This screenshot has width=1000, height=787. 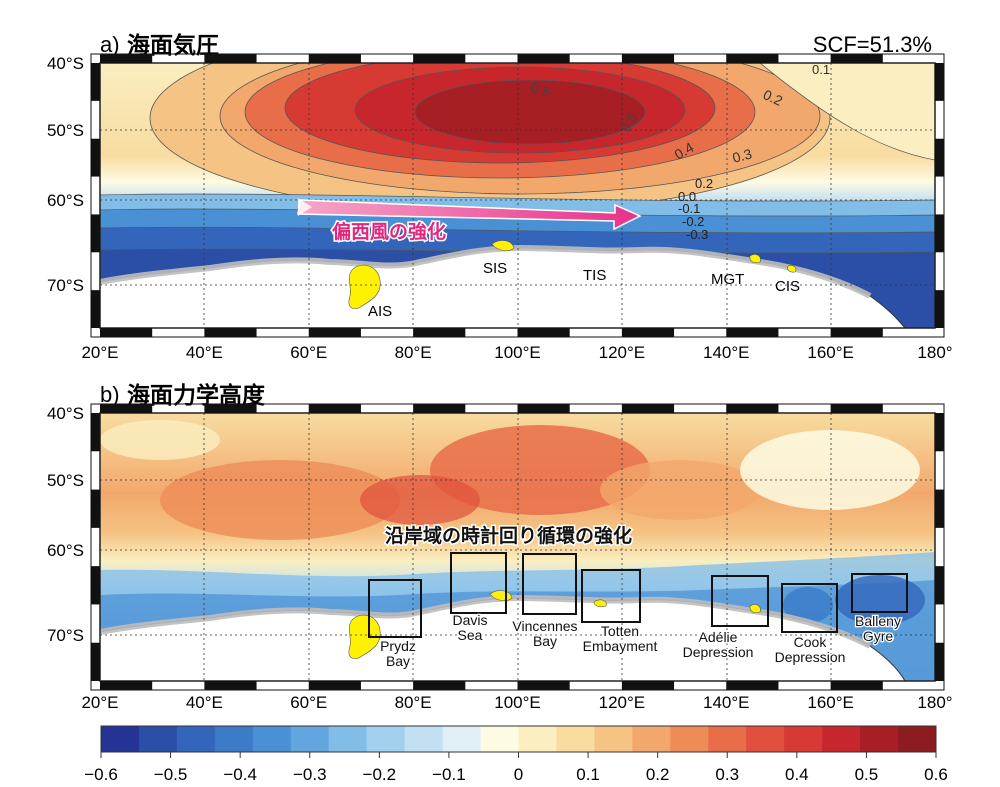 What do you see at coordinates (65, 550) in the screenshot?
I see `lat-tick-label: 60°S` at bounding box center [65, 550].